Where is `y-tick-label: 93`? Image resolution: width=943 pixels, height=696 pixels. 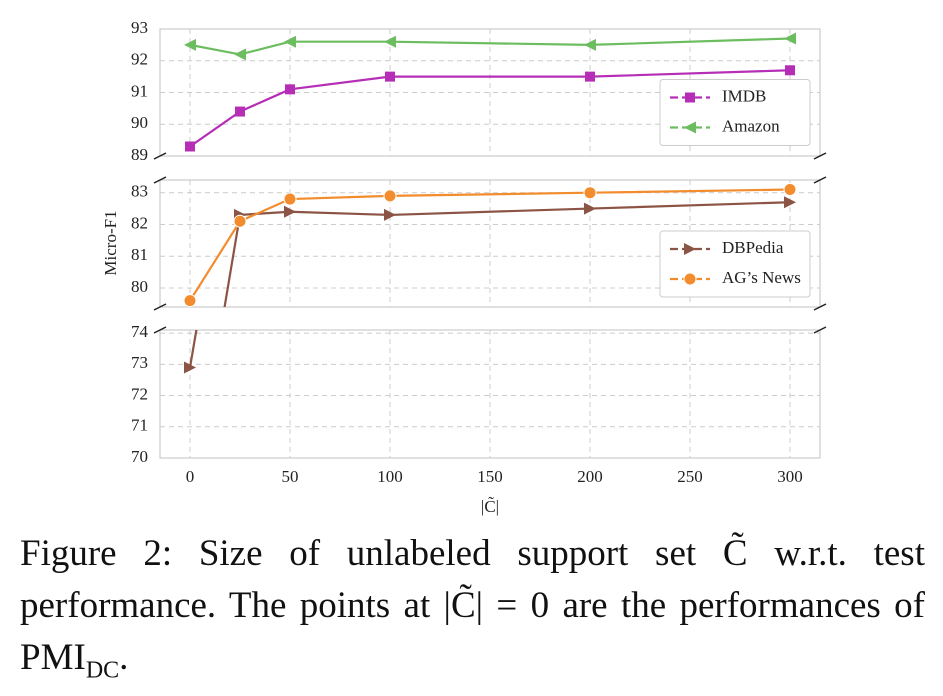 y-tick-label: 93 is located at coordinates (139, 27).